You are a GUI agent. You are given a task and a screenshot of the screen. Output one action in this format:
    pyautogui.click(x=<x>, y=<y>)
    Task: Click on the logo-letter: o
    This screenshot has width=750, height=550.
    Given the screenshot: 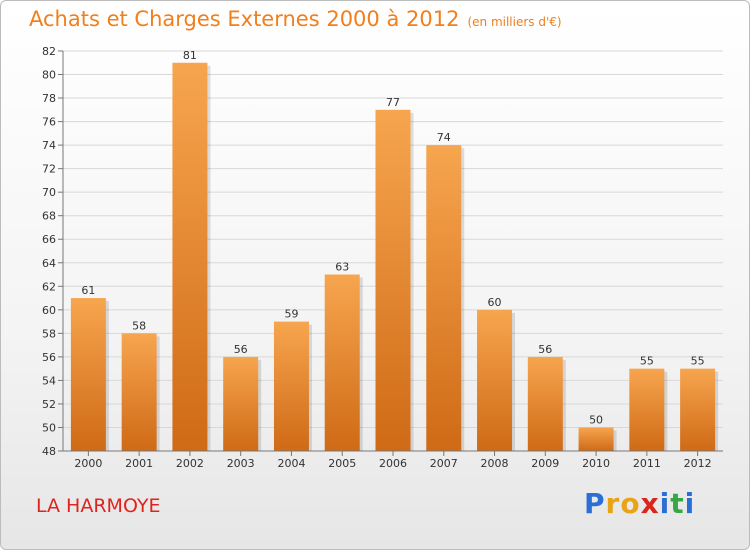 What is the action you would take?
    pyautogui.click(x=630, y=503)
    